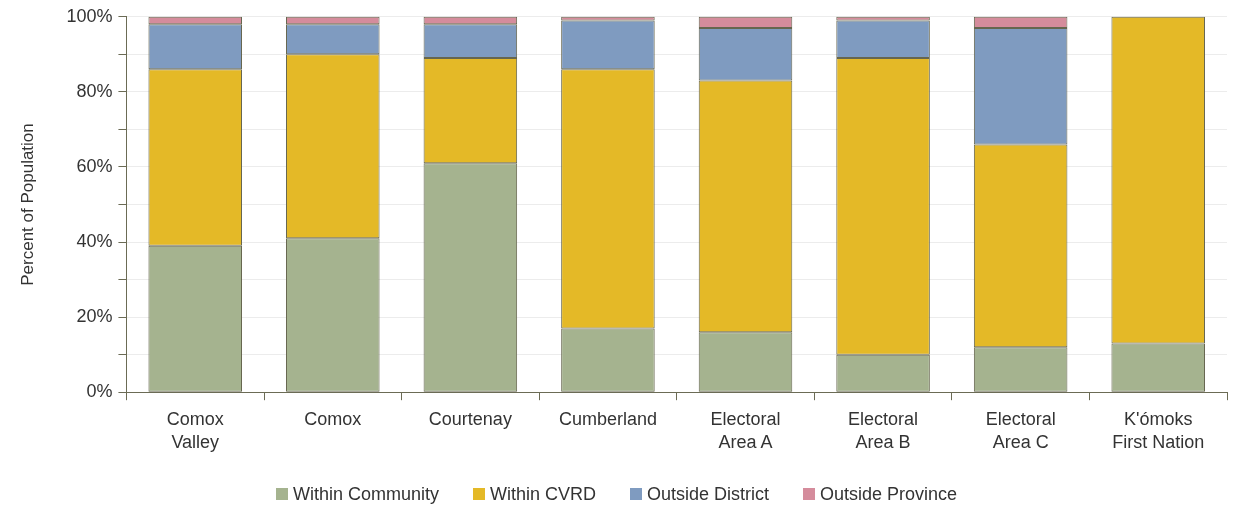 The image size is (1233, 509). Describe the element at coordinates (94, 316) in the screenshot. I see `y-tick-label: 20%` at that location.